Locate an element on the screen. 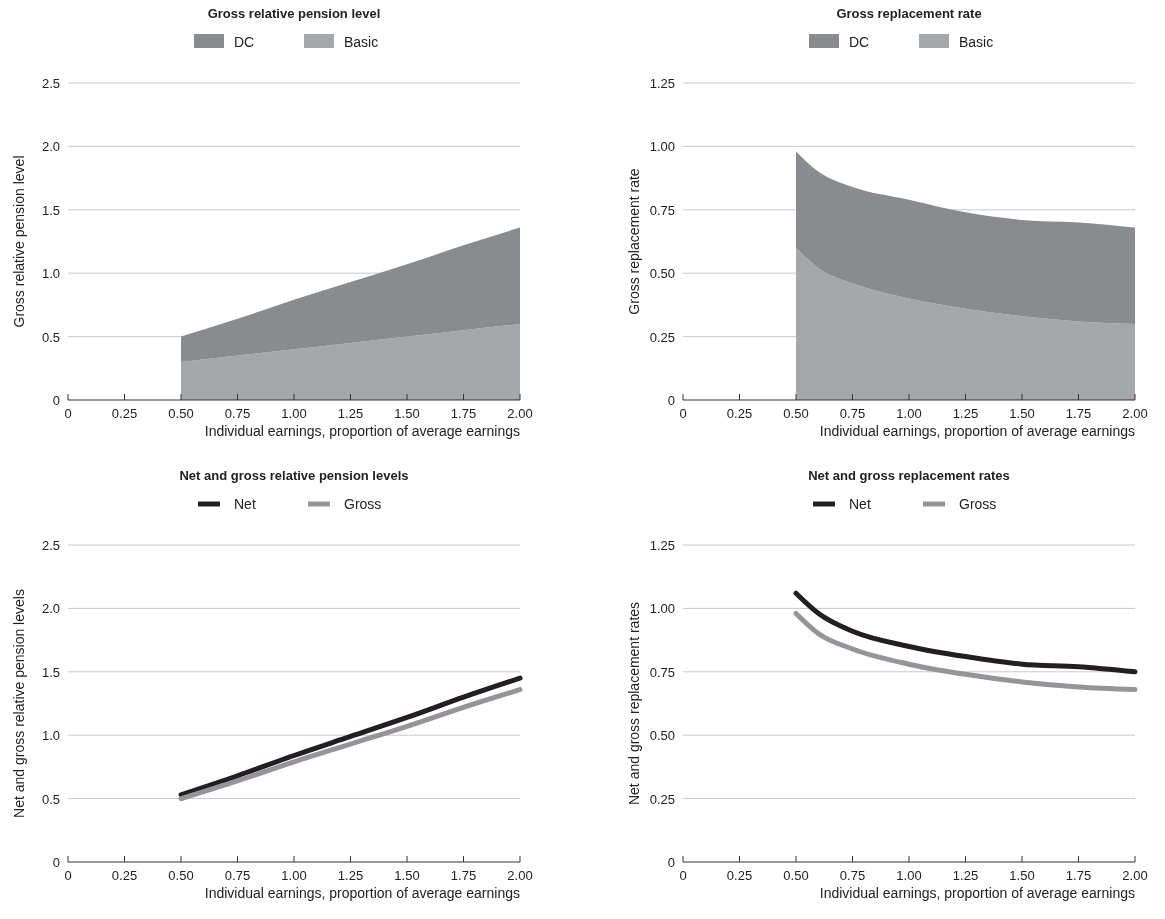 The width and height of the screenshot is (1165, 919). y-axis-title: Gross relative pension level is located at coordinates (19, 241).